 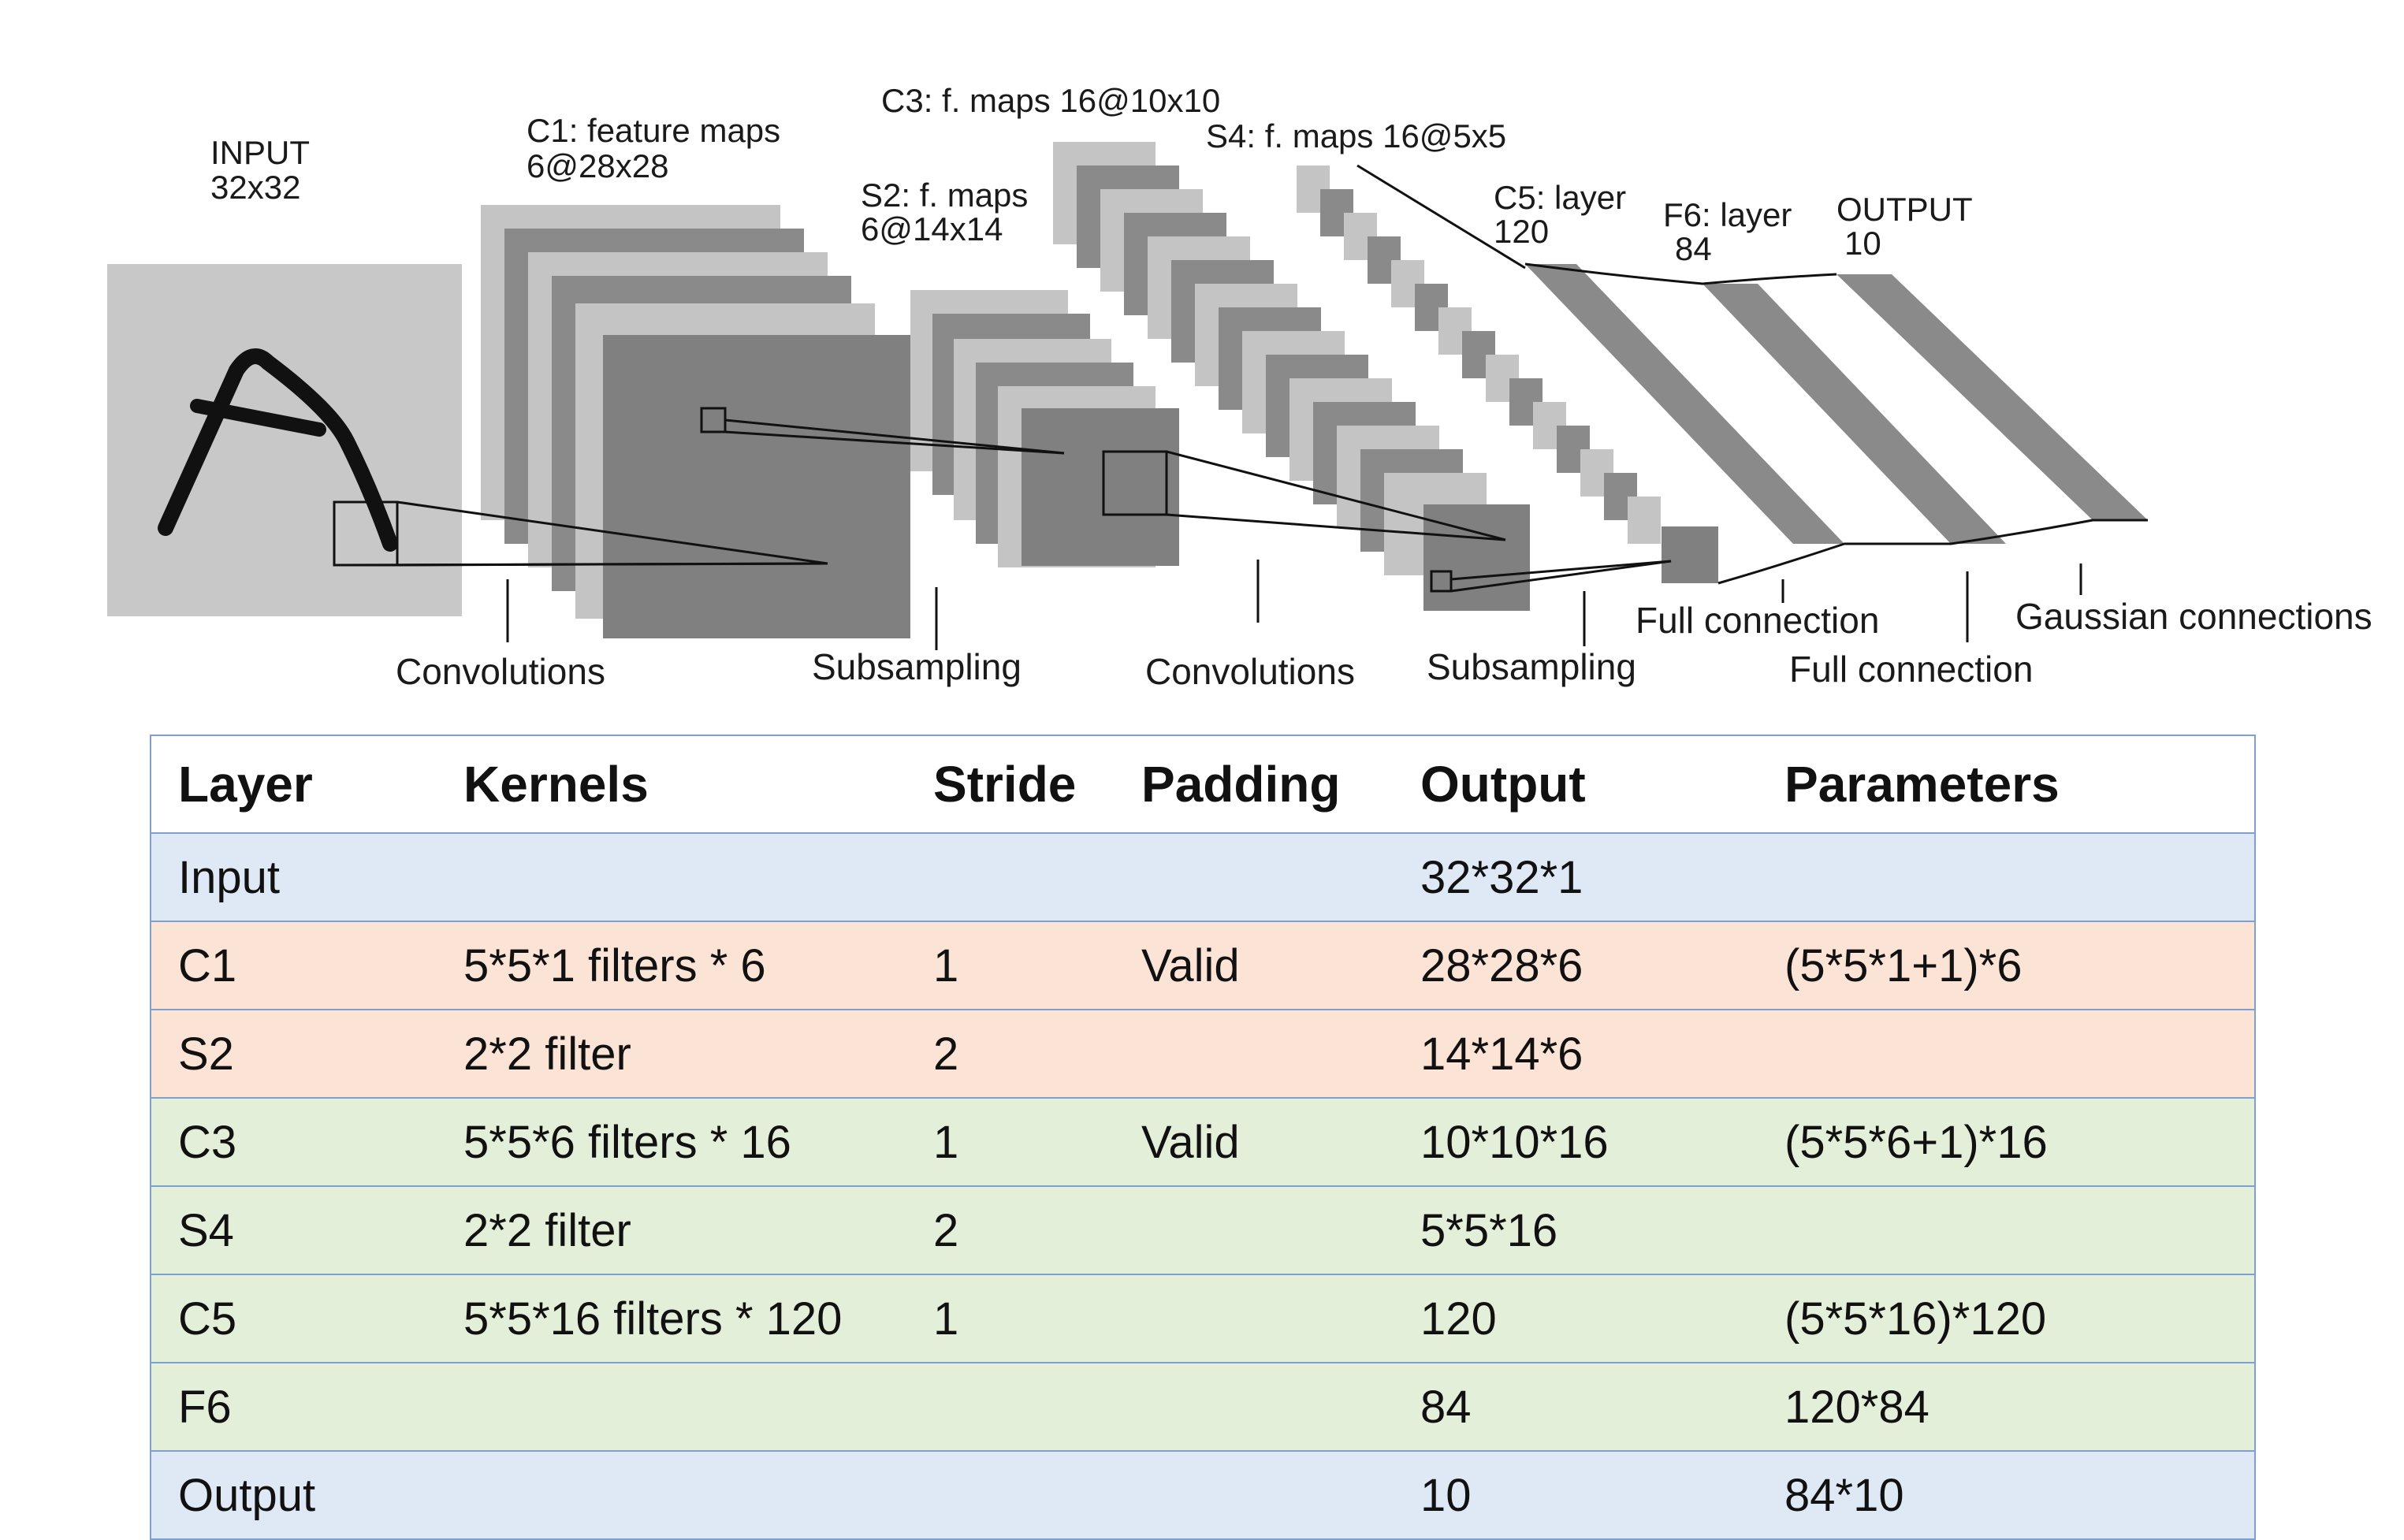 What do you see at coordinates (1836, 423) in the screenshot?
I see `fully-connected-layers` at bounding box center [1836, 423].